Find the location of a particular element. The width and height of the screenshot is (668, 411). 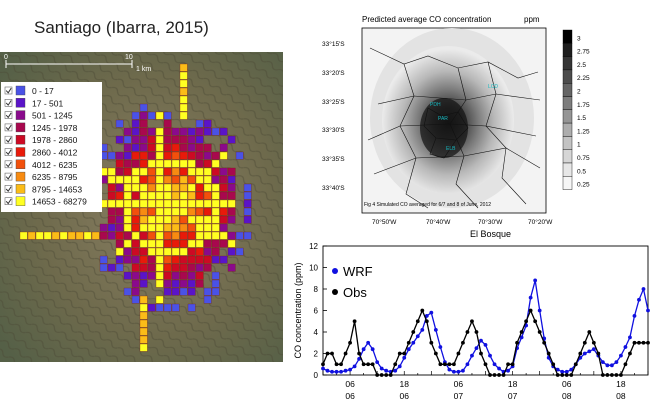

commune-boundaries is located at coordinates (454, 128).